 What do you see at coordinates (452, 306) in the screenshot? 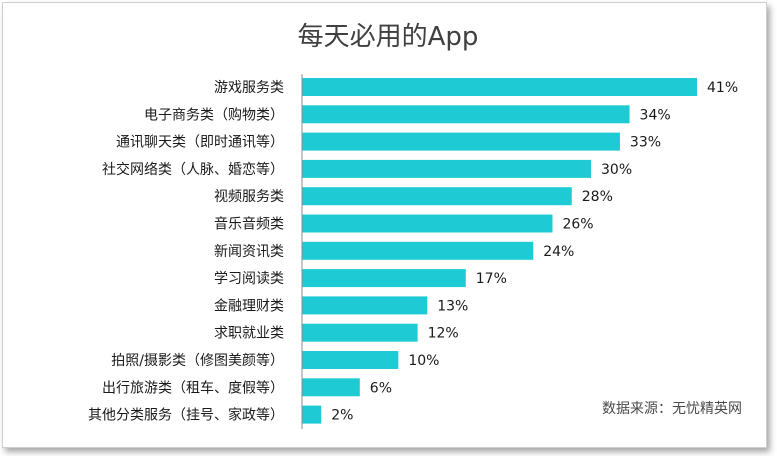
I see `value-label: 13%` at bounding box center [452, 306].